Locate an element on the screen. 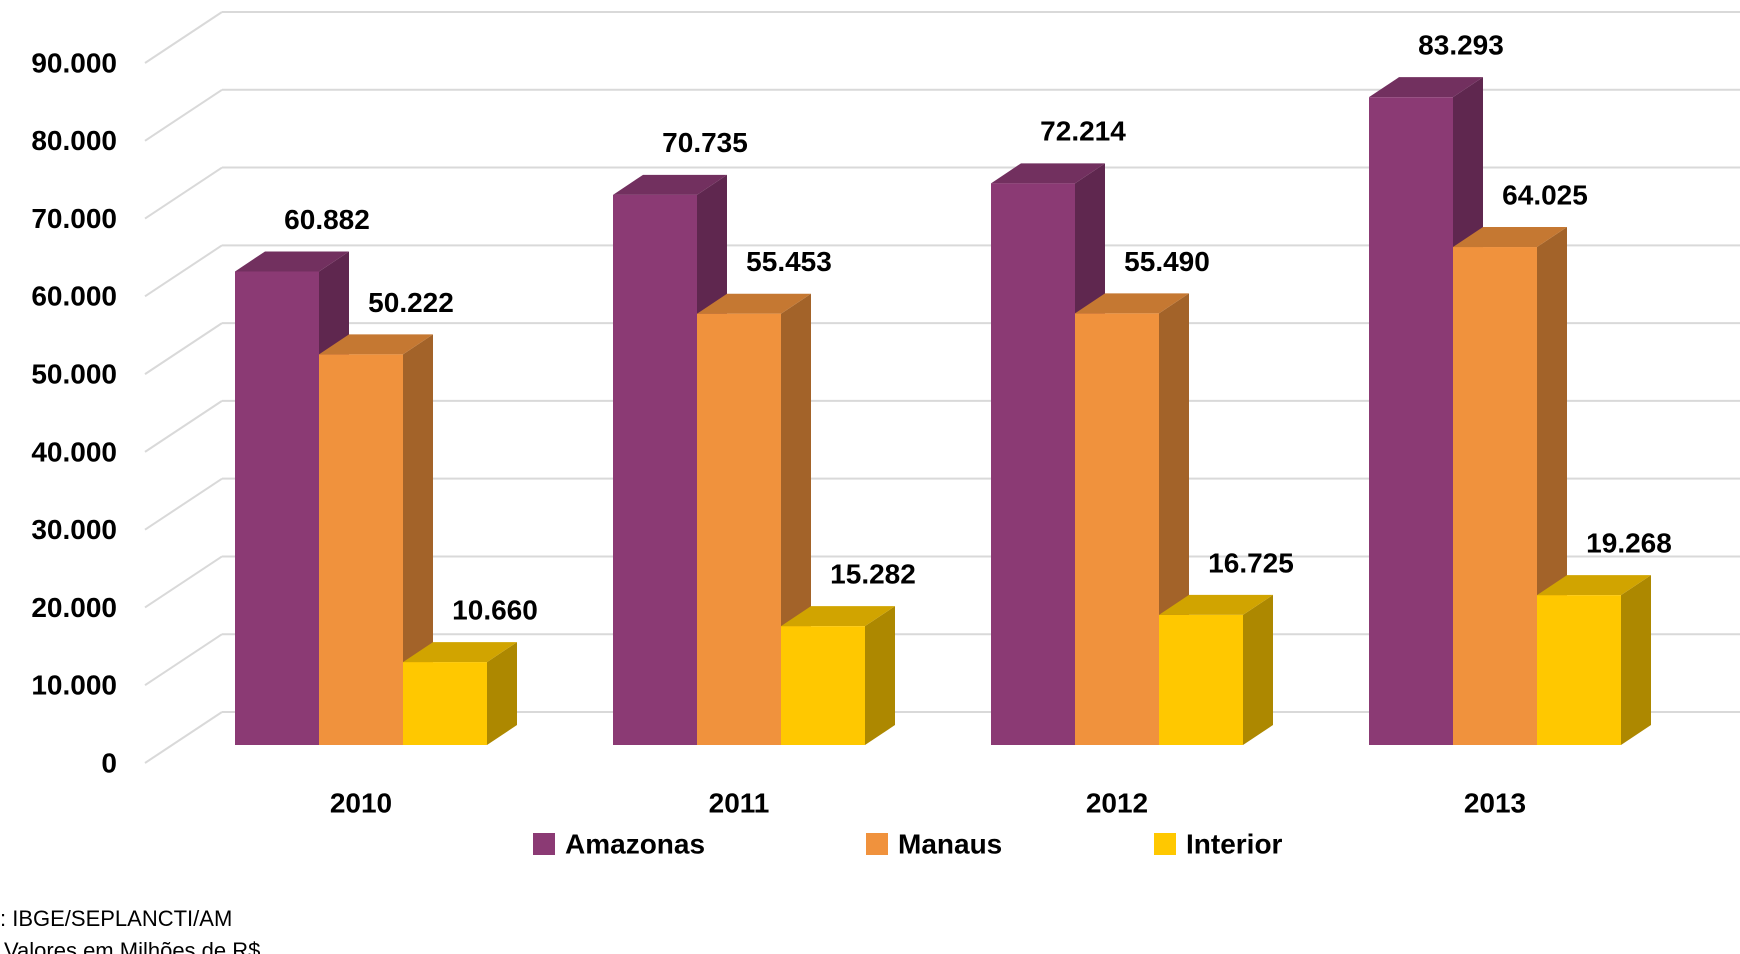 The width and height of the screenshot is (1740, 954). data-label: 64.025 is located at coordinates (1545, 194).